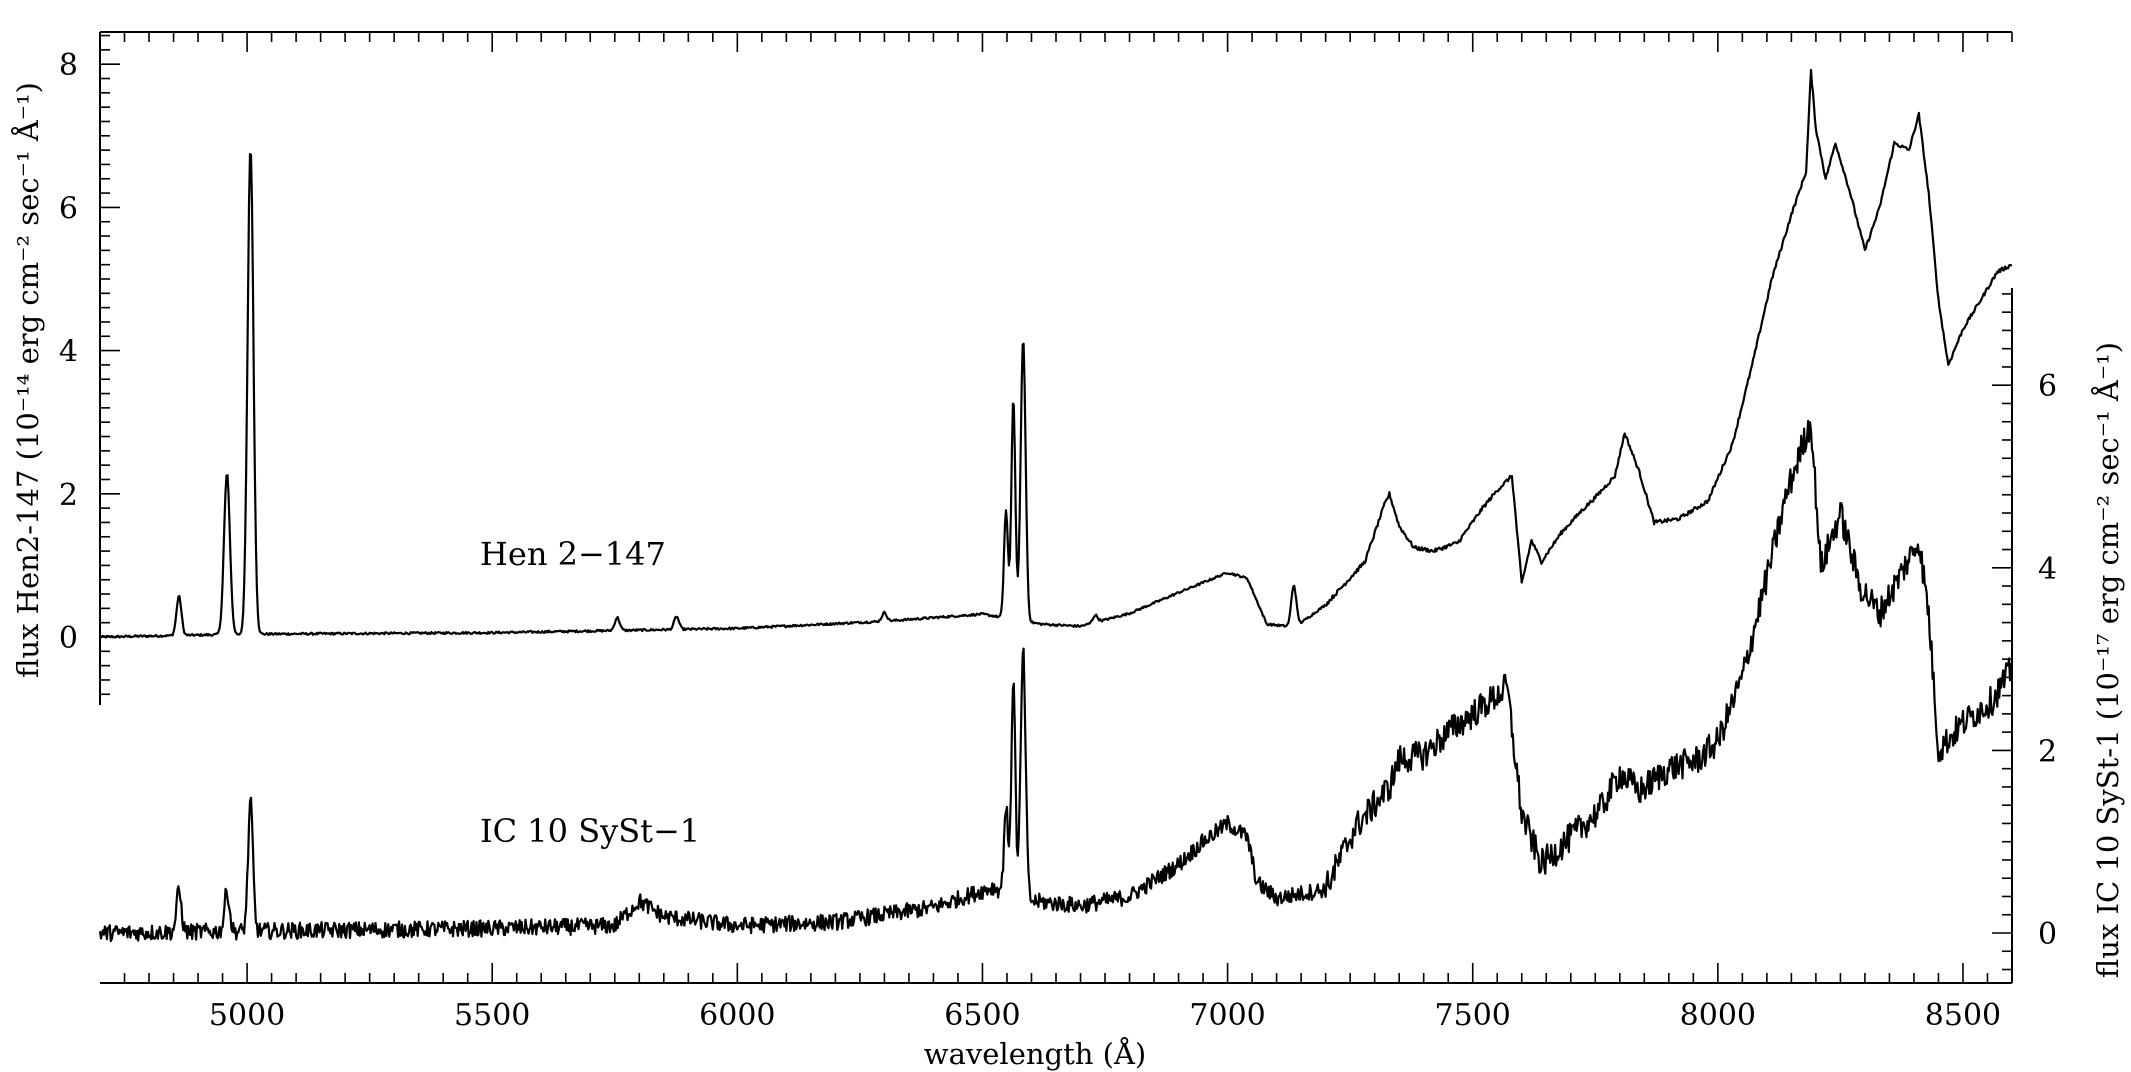  What do you see at coordinates (1473, 1015) in the screenshot?
I see `x-tick-label: 7500` at bounding box center [1473, 1015].